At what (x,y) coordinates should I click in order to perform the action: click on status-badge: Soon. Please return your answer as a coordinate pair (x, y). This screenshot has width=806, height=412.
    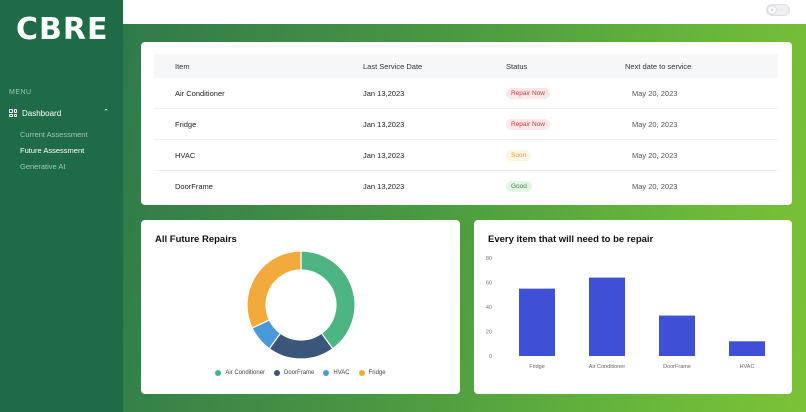
    Looking at the image, I should click on (519, 155).